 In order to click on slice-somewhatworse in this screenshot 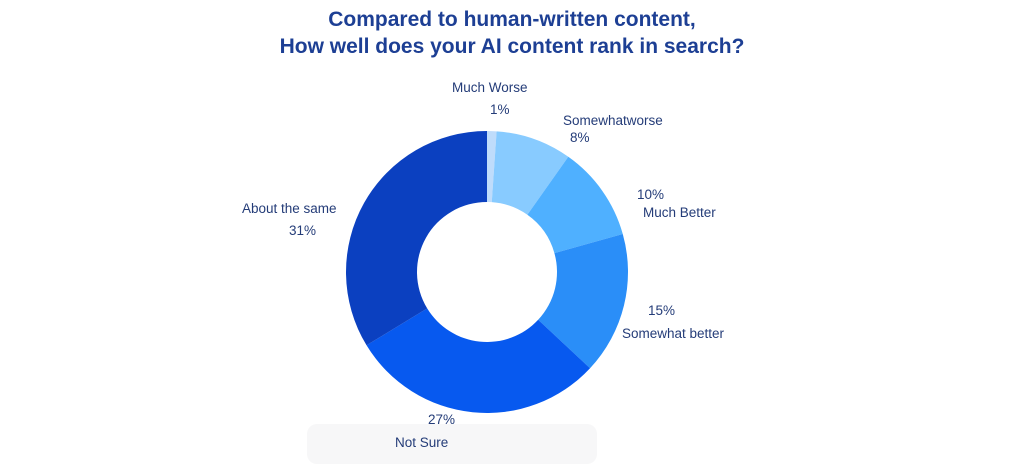, I will do `click(530, 173)`.